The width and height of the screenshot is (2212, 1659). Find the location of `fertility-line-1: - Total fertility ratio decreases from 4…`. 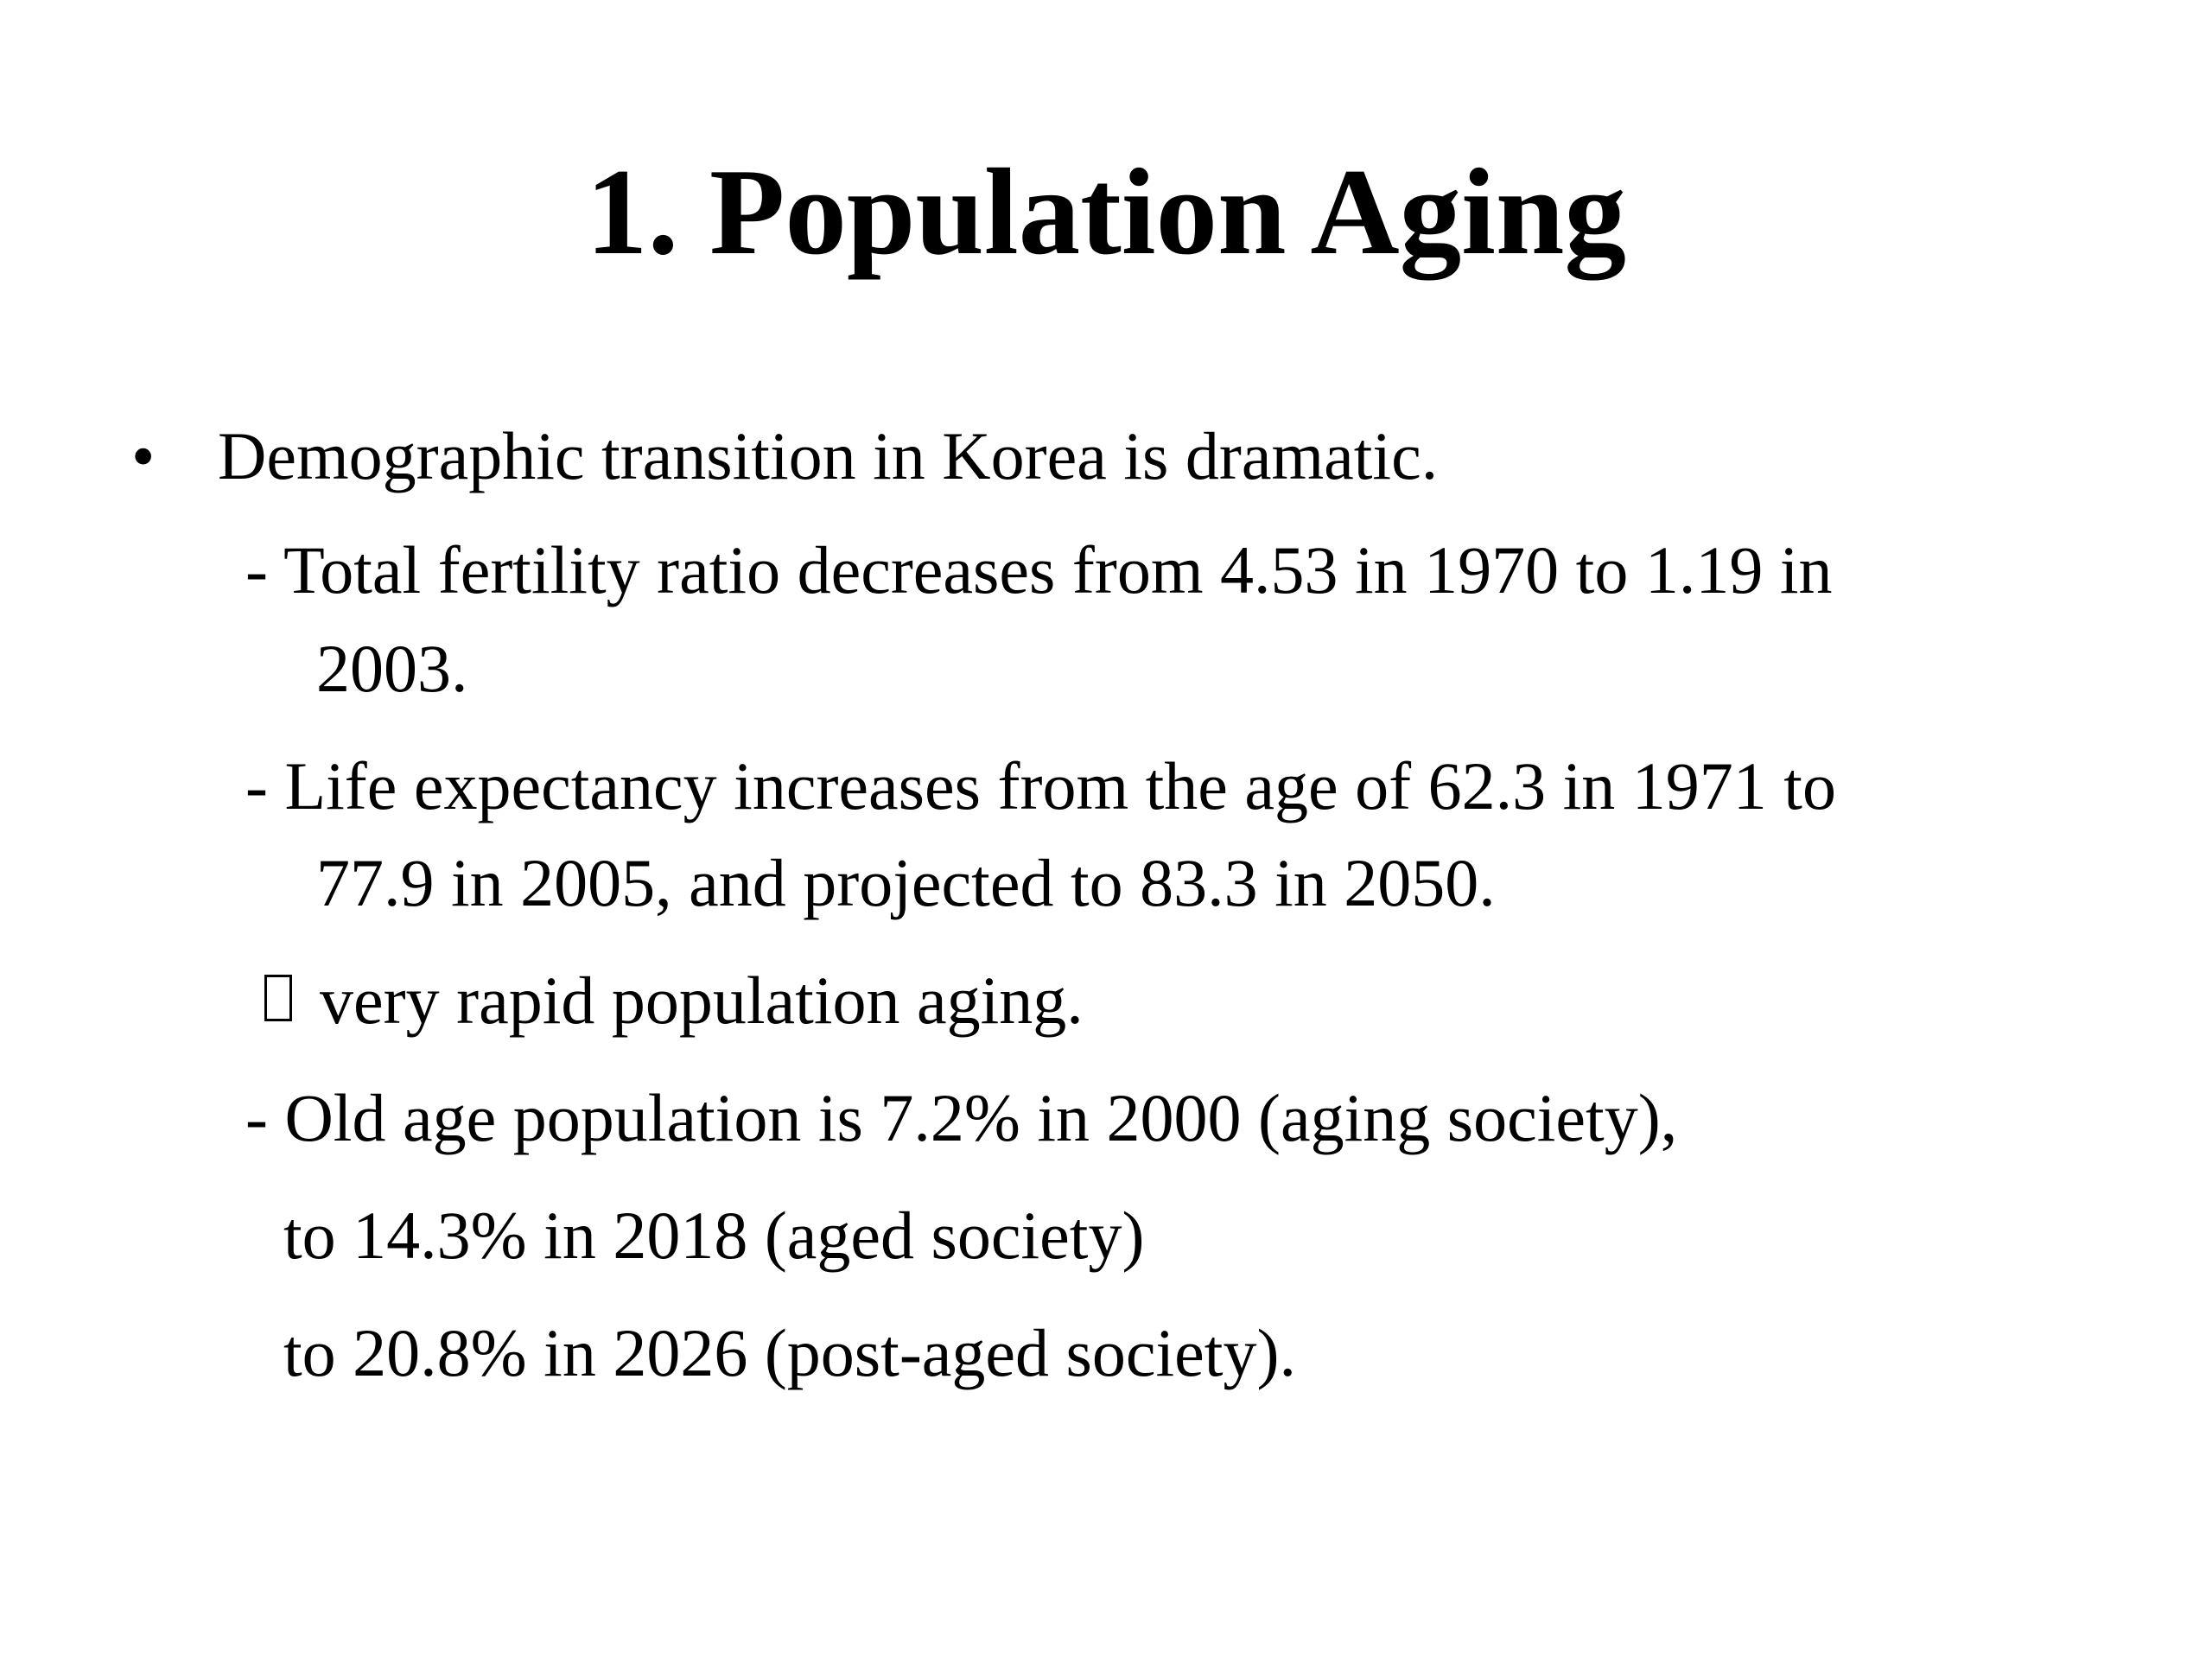

fertility-line-1: - Total fertility ratio decreases from 4… is located at coordinates (1039, 569).